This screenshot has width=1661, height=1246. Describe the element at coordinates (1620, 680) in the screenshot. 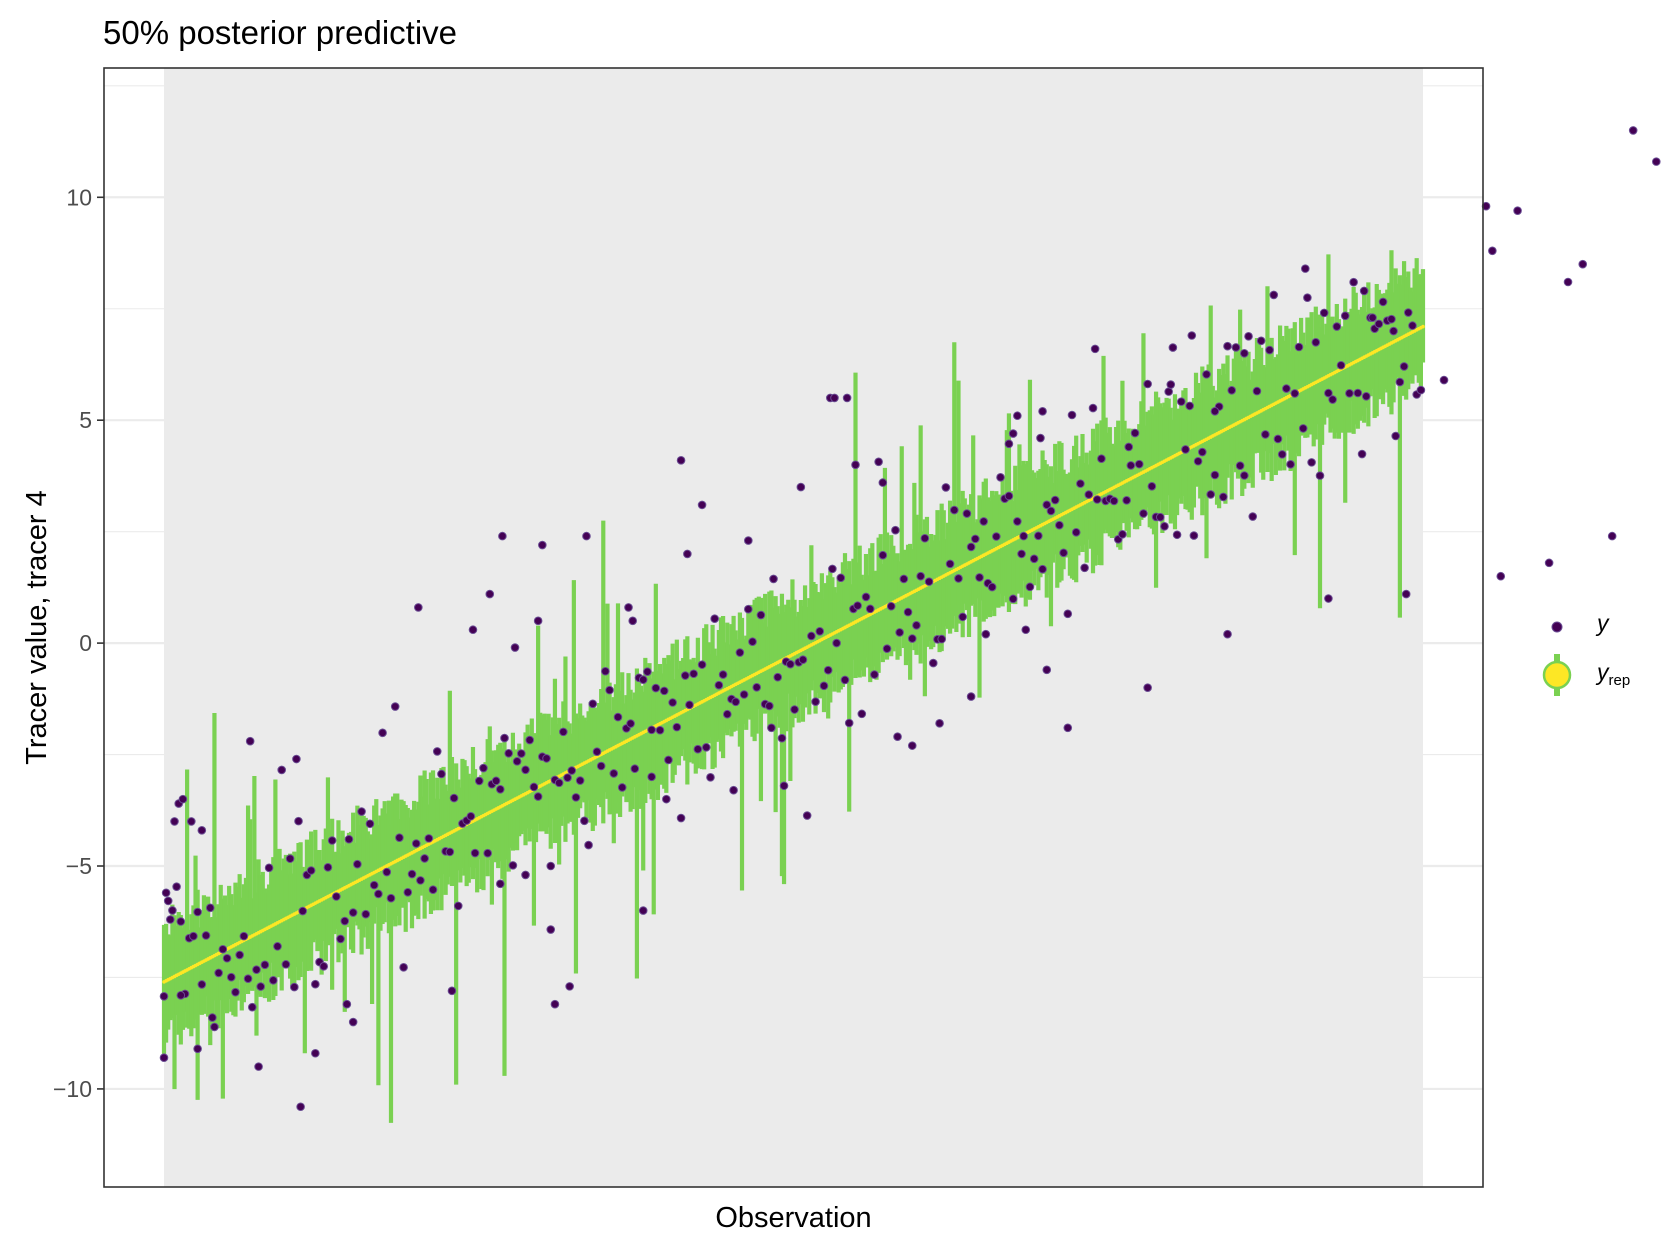

I see `legend-label-yrep-sub: rep` at that location.